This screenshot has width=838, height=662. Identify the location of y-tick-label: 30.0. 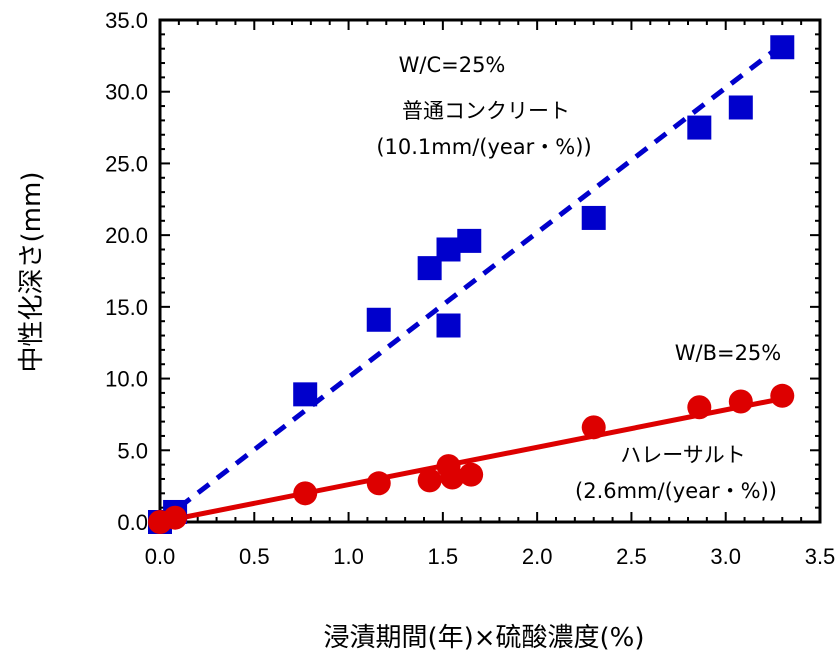
(126, 92).